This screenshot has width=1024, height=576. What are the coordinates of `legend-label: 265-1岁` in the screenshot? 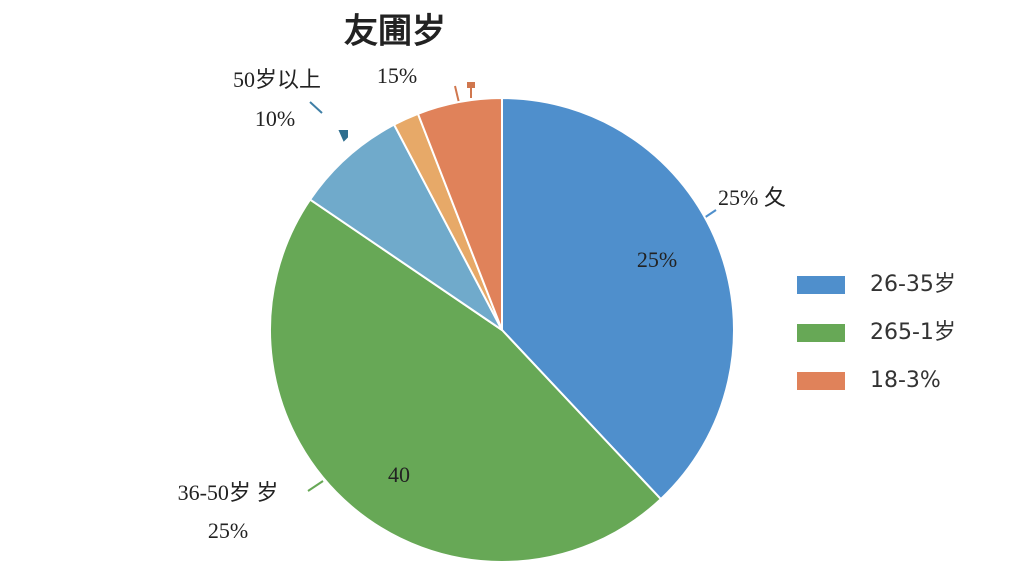 It's located at (913, 332).